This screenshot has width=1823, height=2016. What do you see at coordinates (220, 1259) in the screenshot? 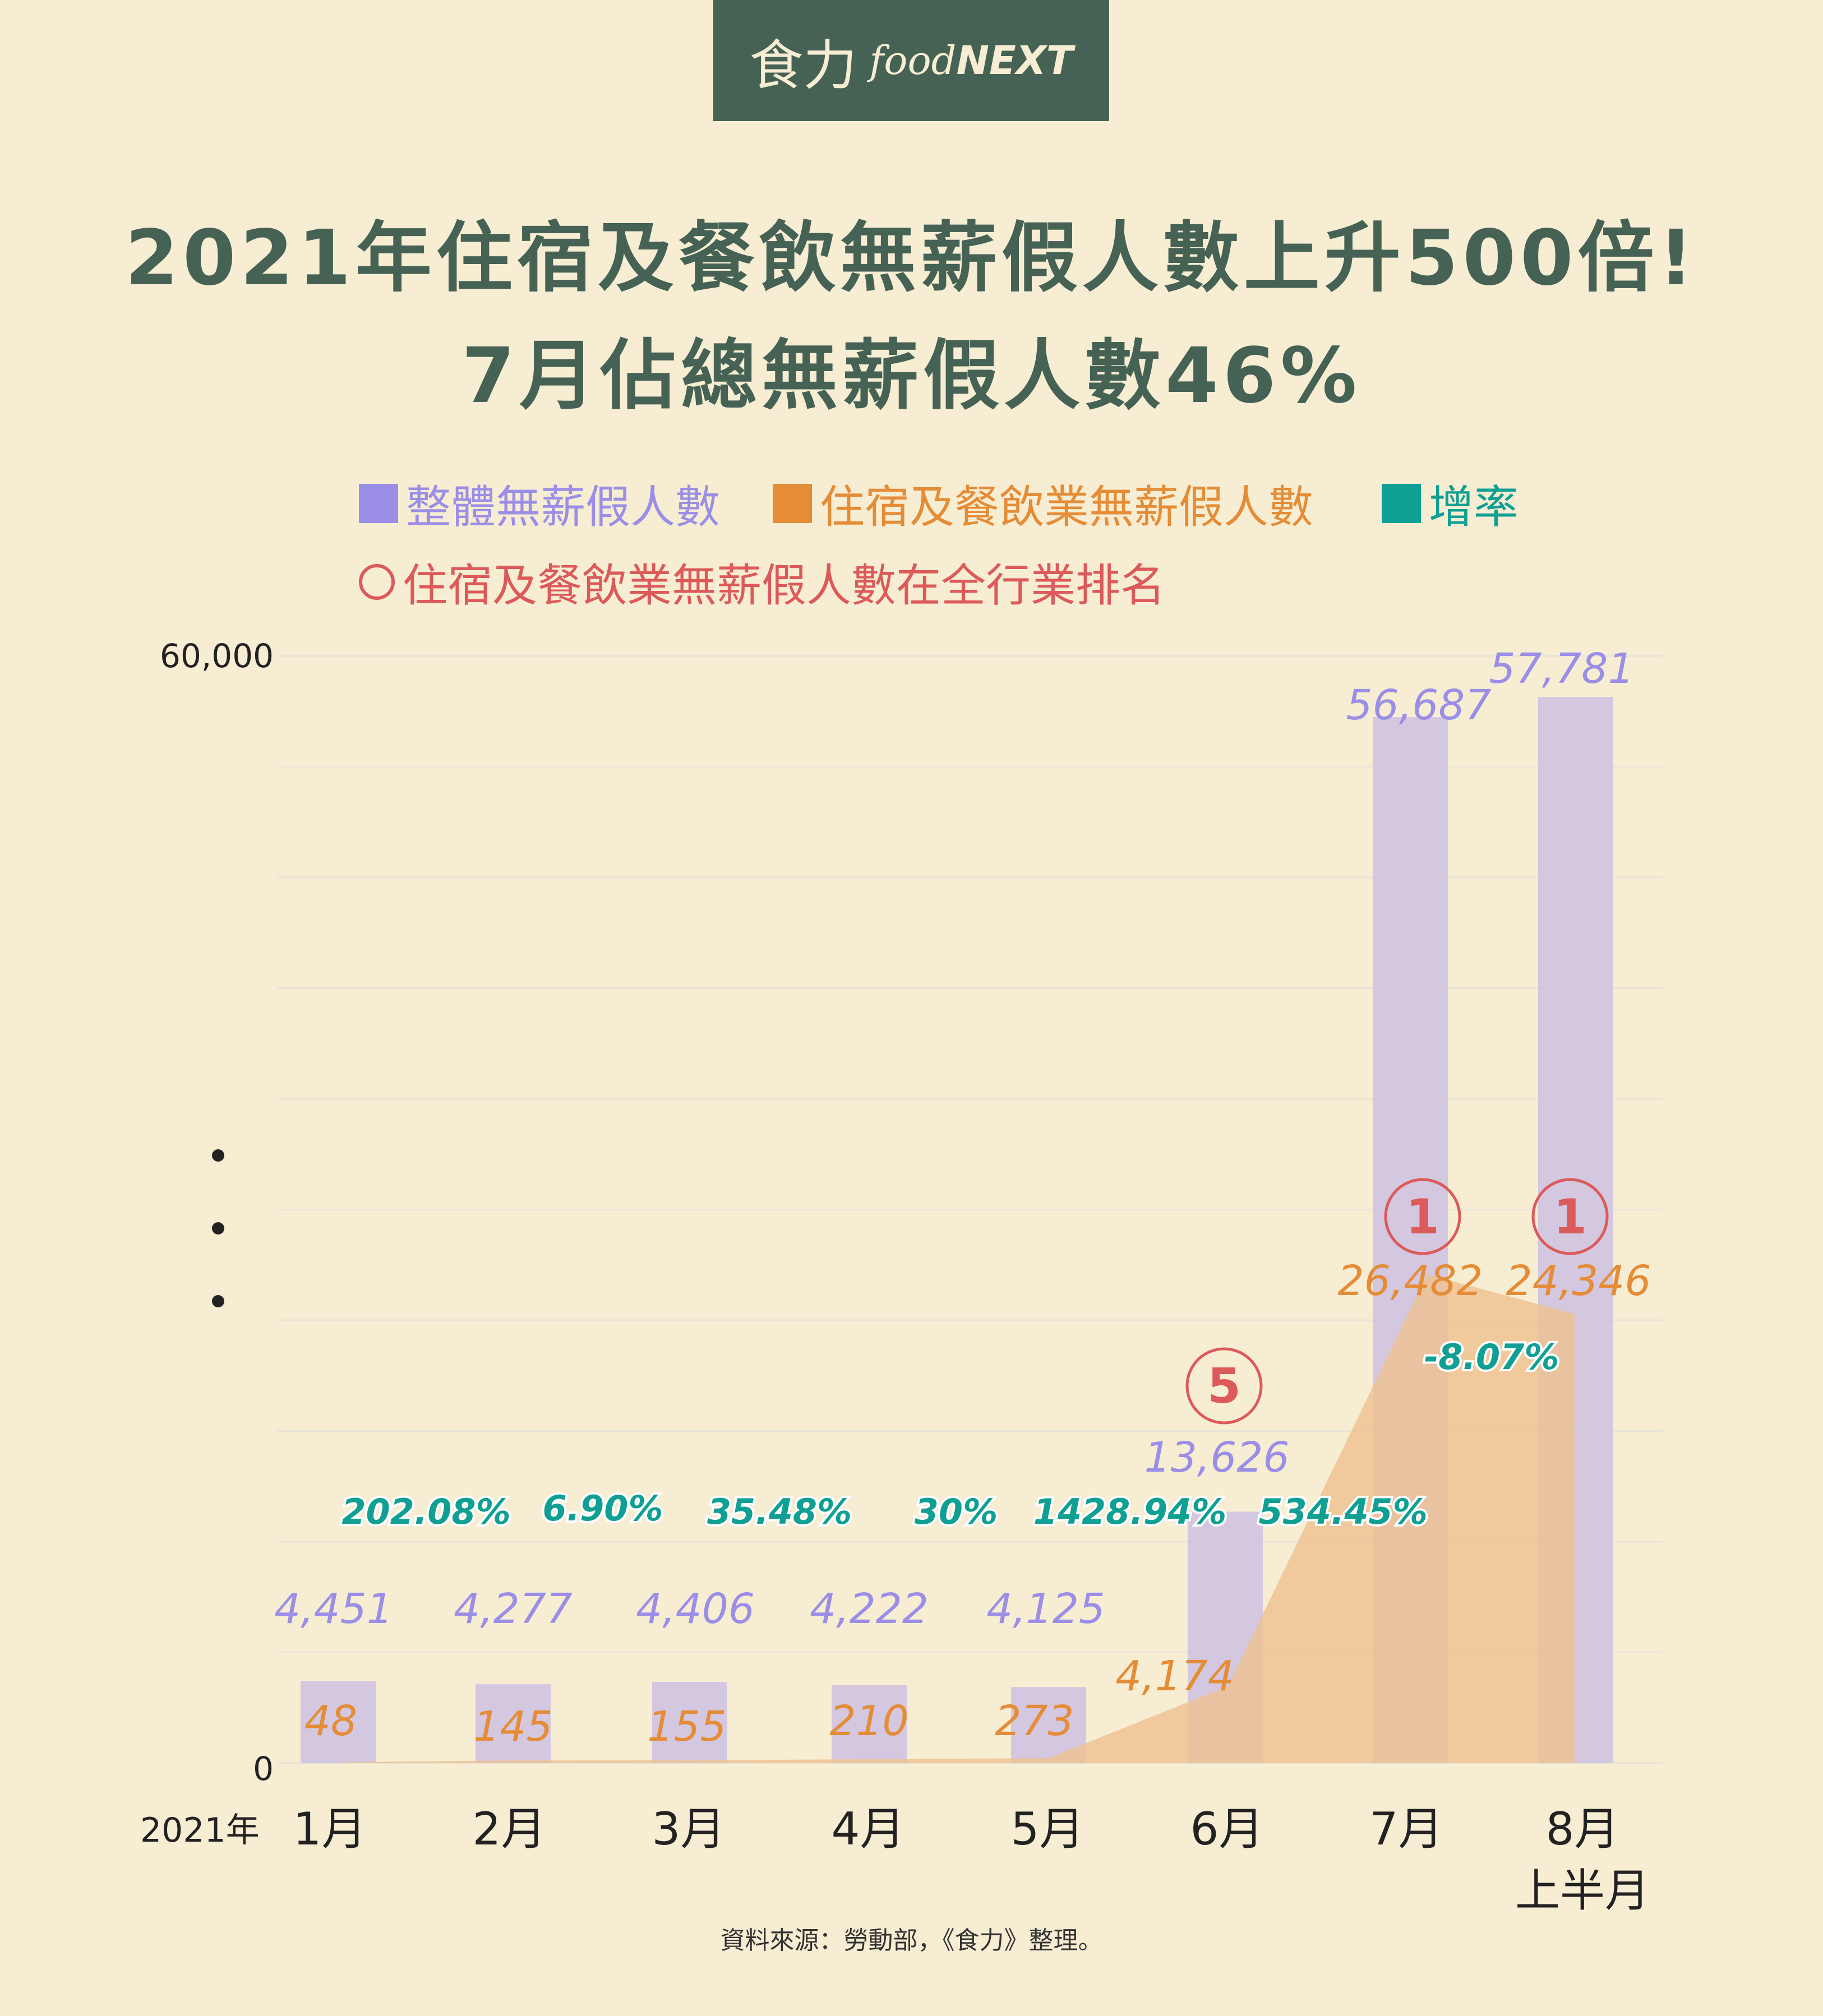
I see `axis-break-dots` at bounding box center [220, 1259].